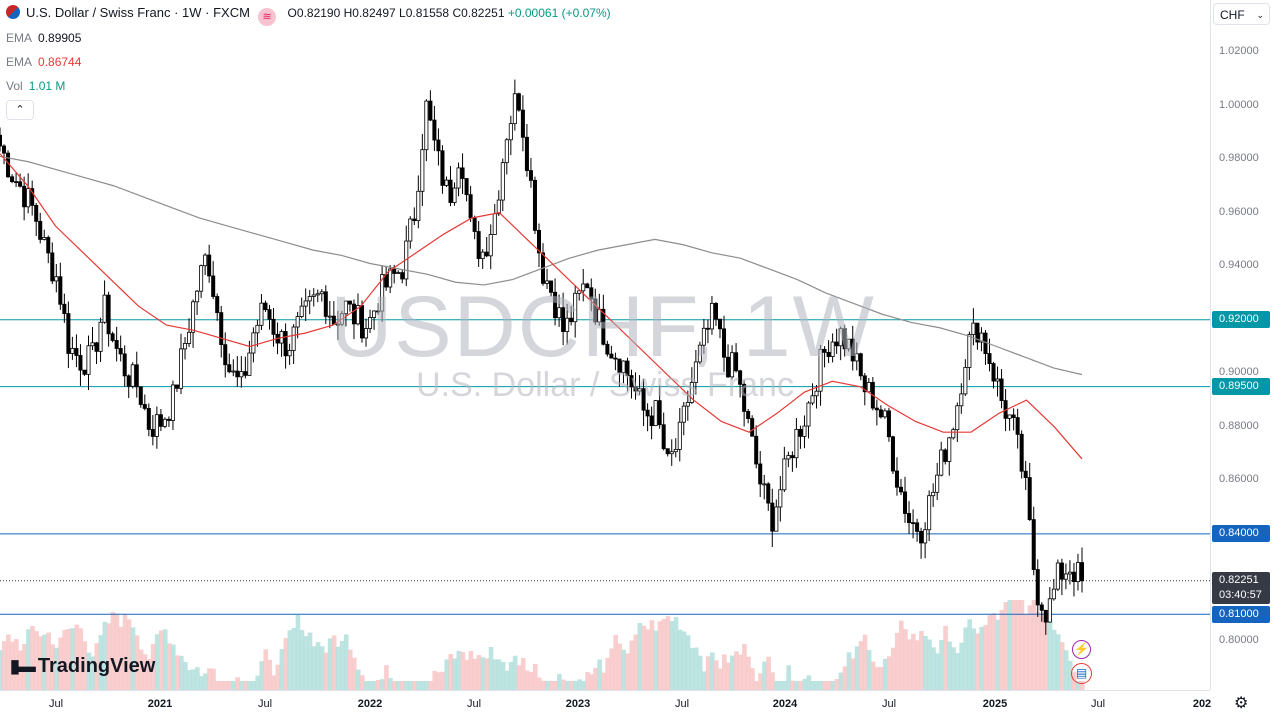 This screenshot has width=1277, height=720. What do you see at coordinates (1081, 649) in the screenshot?
I see `lightning-icon: ⚡` at bounding box center [1081, 649].